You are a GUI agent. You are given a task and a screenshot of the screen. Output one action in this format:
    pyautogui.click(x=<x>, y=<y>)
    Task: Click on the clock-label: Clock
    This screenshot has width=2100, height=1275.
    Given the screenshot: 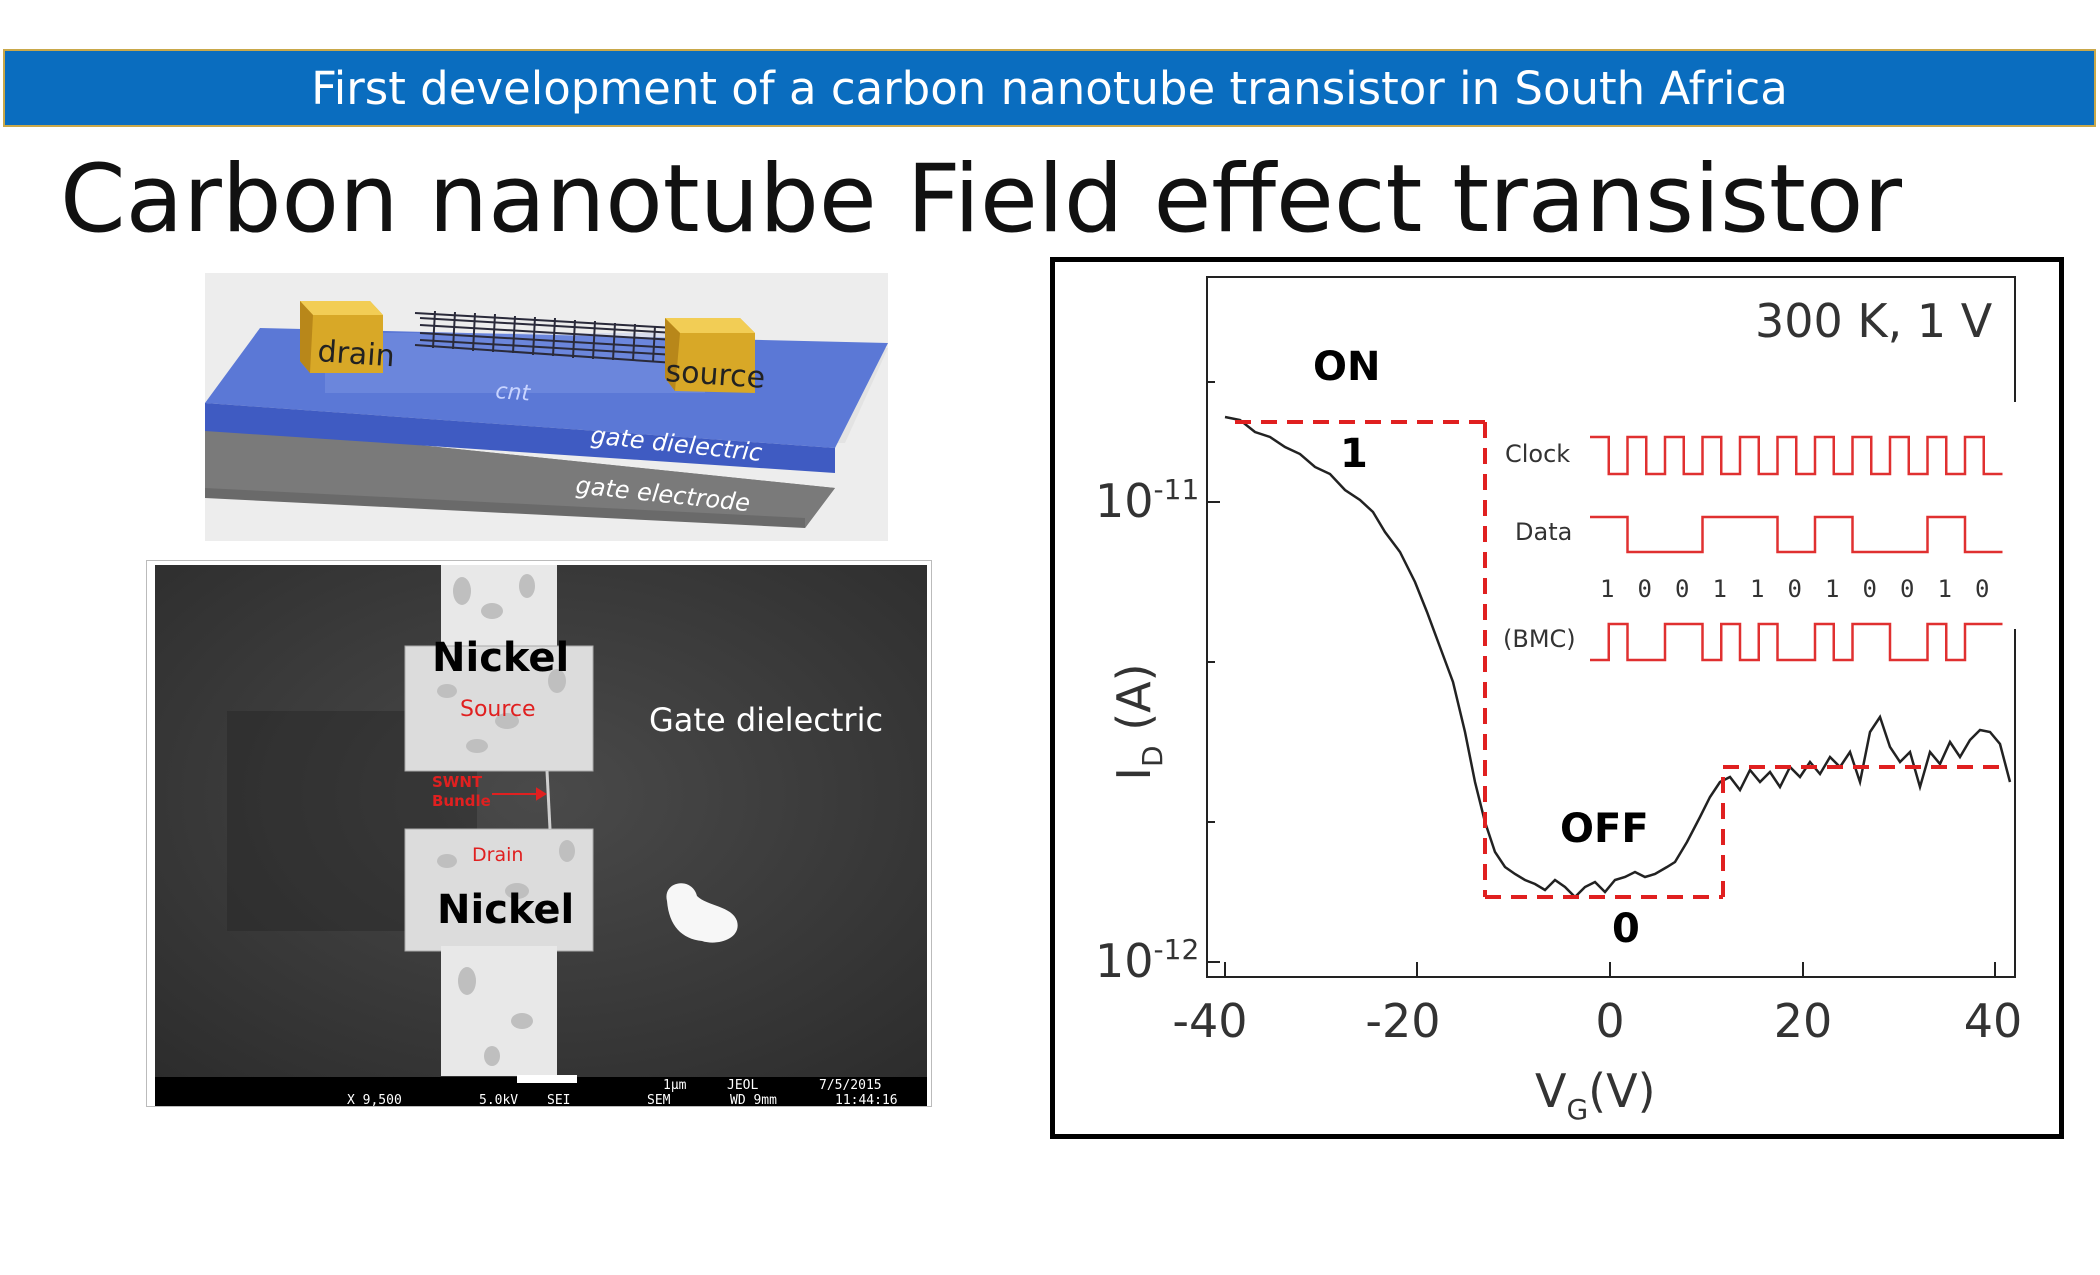 What is the action you would take?
    pyautogui.click(x=1537, y=454)
    